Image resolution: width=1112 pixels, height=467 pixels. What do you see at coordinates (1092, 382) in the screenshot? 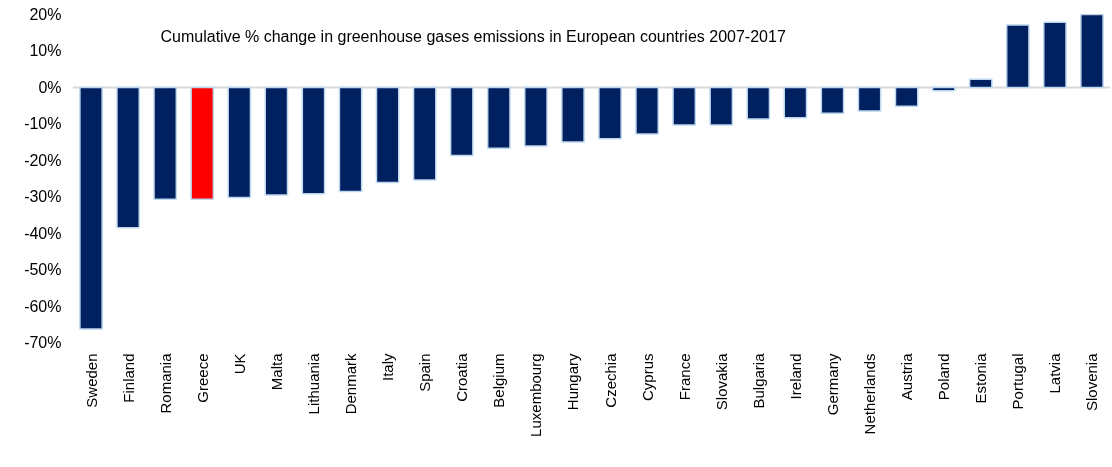
I see `x-tick-label: Slovenia` at bounding box center [1092, 382].